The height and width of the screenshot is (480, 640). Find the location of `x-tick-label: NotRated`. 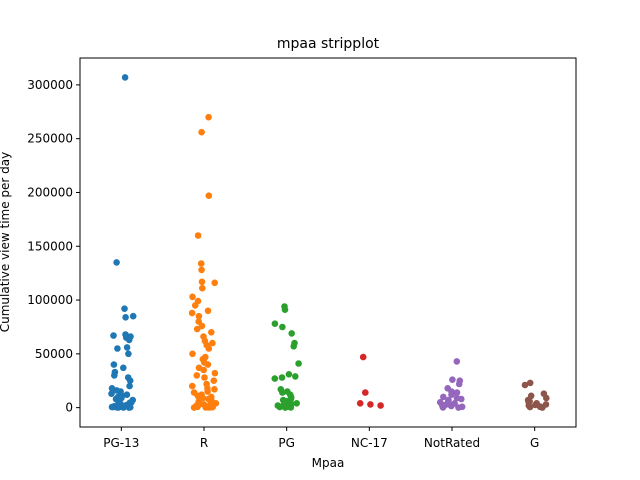

x-tick-label: NotRated is located at coordinates (452, 443).